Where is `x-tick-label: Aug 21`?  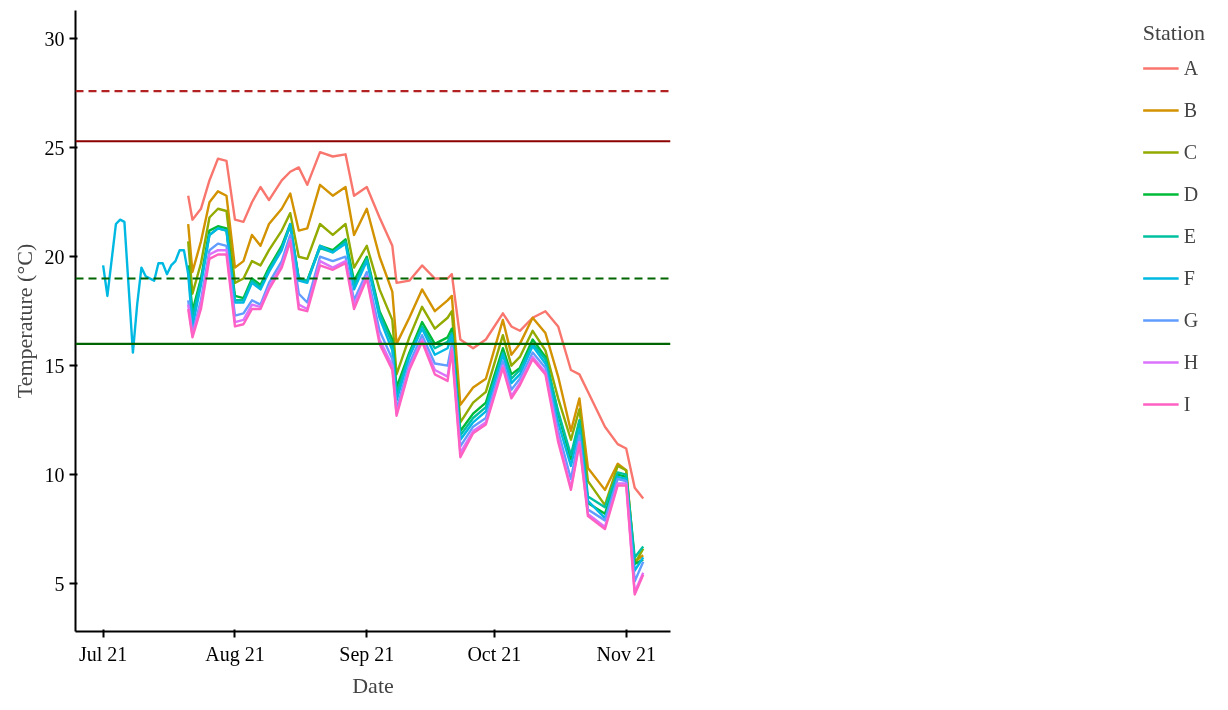
x-tick-label: Aug 21 is located at coordinates (235, 654).